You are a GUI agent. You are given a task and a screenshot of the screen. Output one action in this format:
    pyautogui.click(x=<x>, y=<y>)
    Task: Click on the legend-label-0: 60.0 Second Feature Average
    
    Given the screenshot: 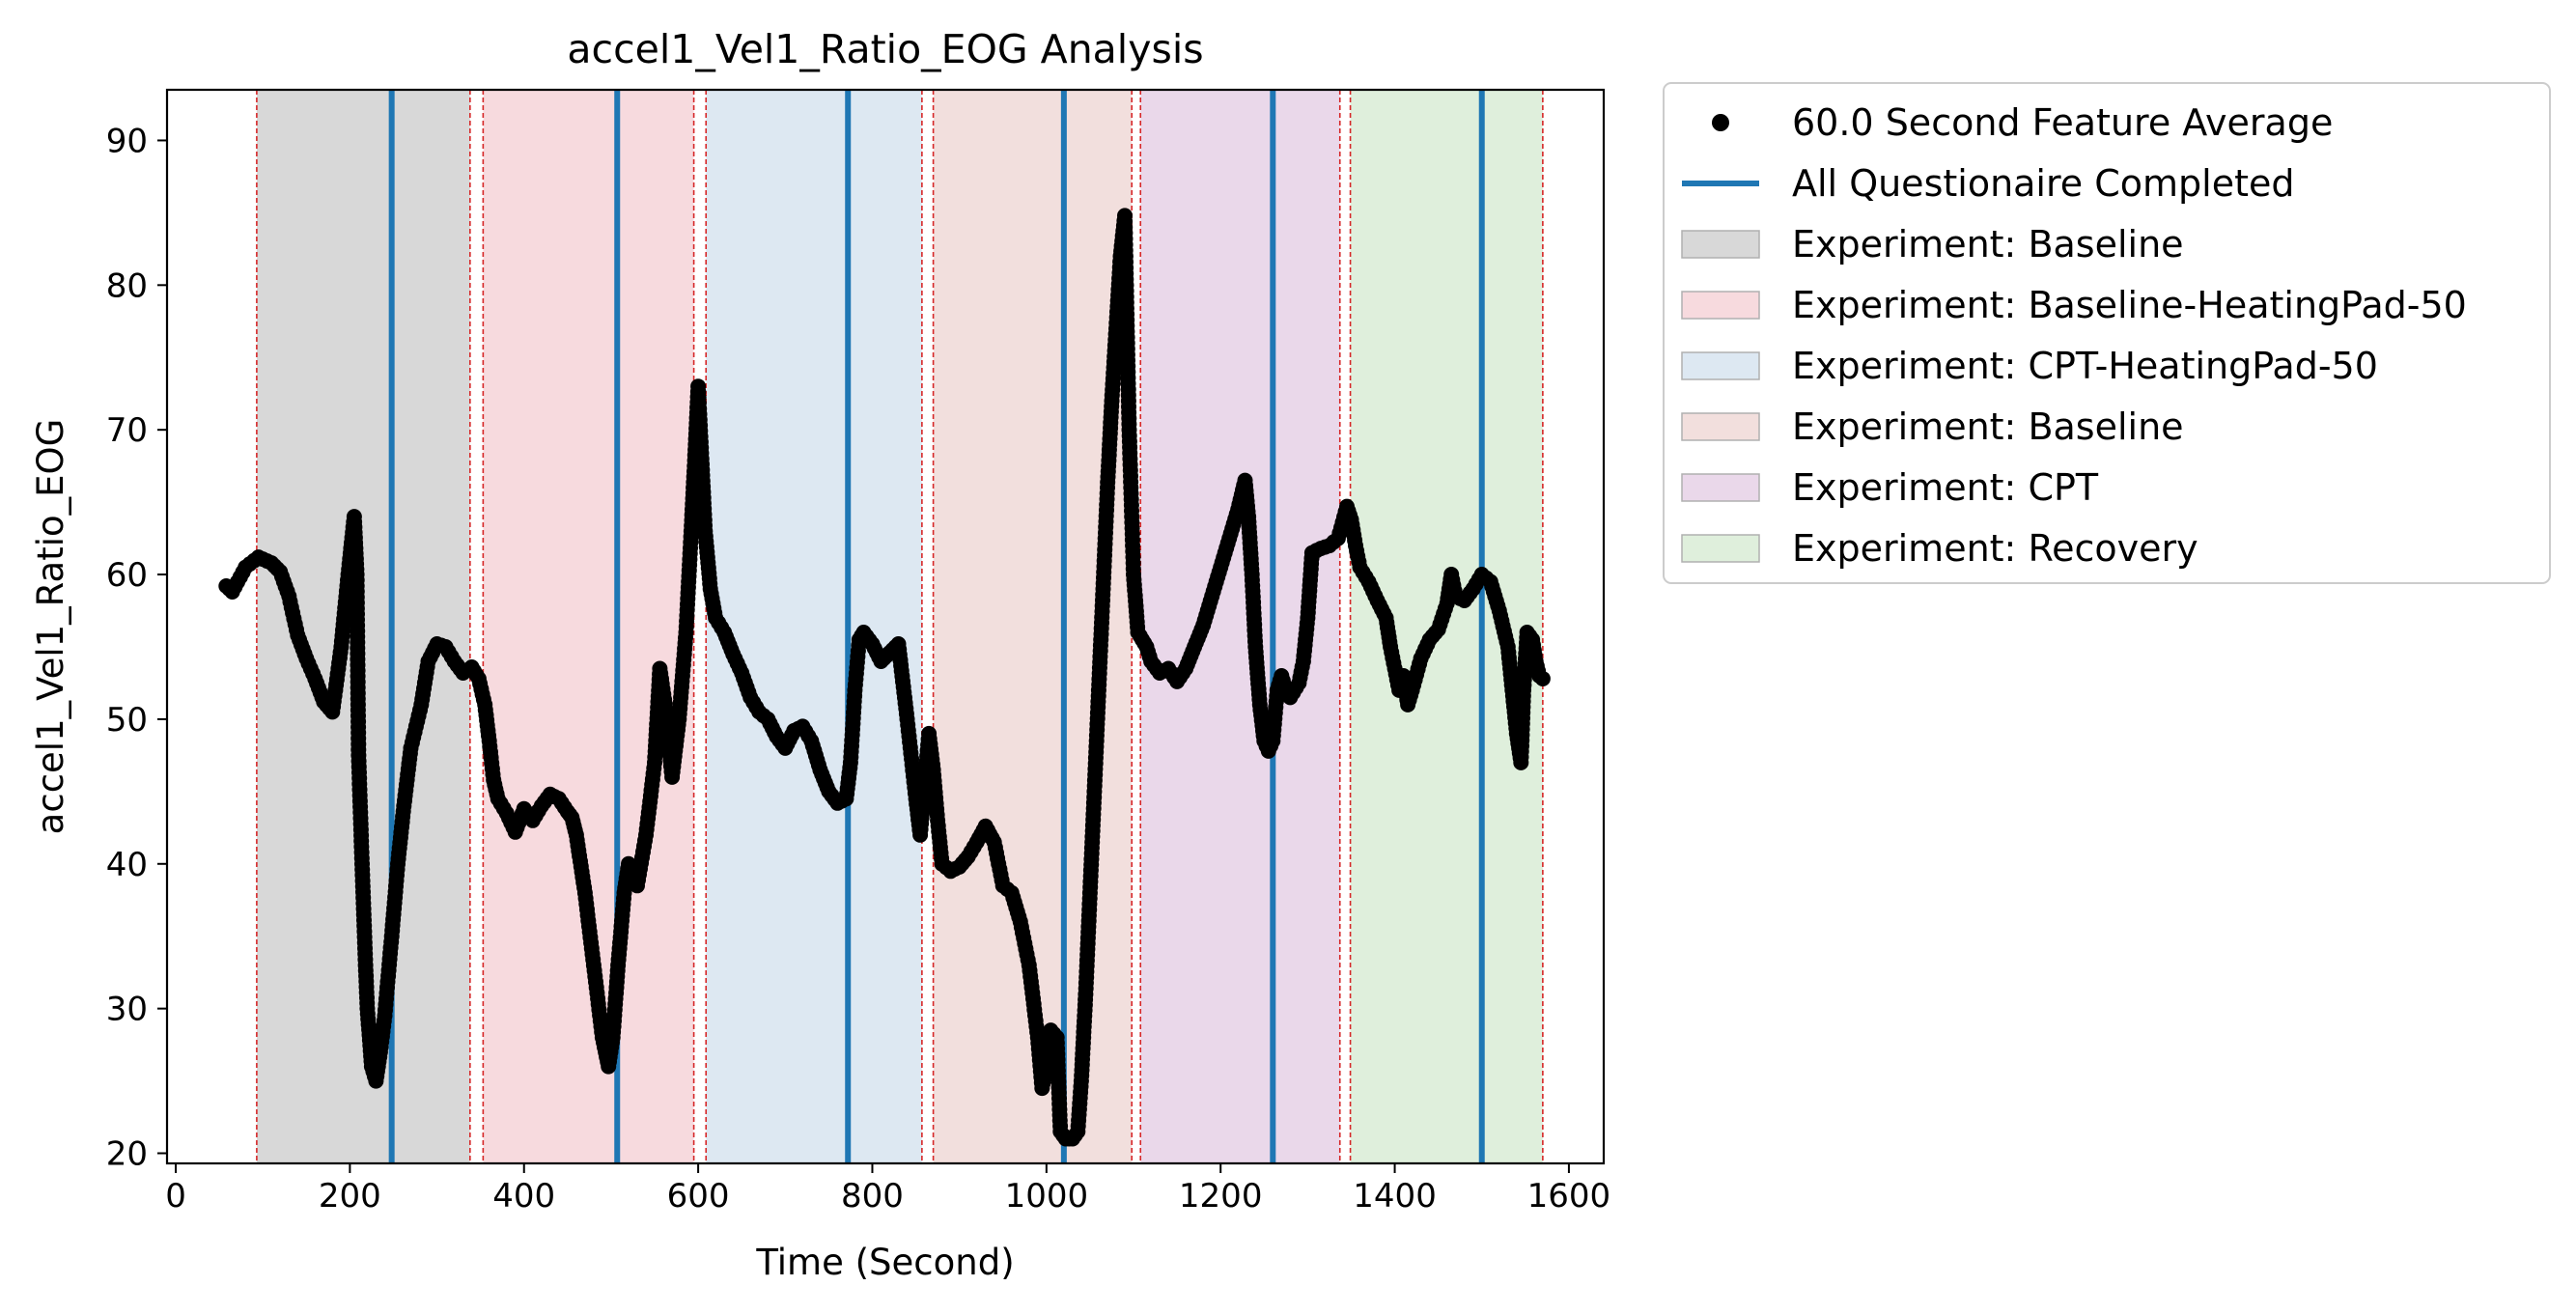 What is the action you would take?
    pyautogui.click(x=2063, y=122)
    